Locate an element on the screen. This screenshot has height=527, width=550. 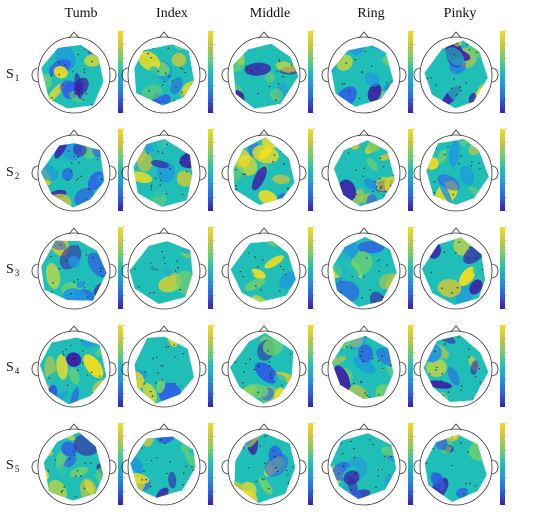
row-label-s5: S5 is located at coordinates (13, 466).